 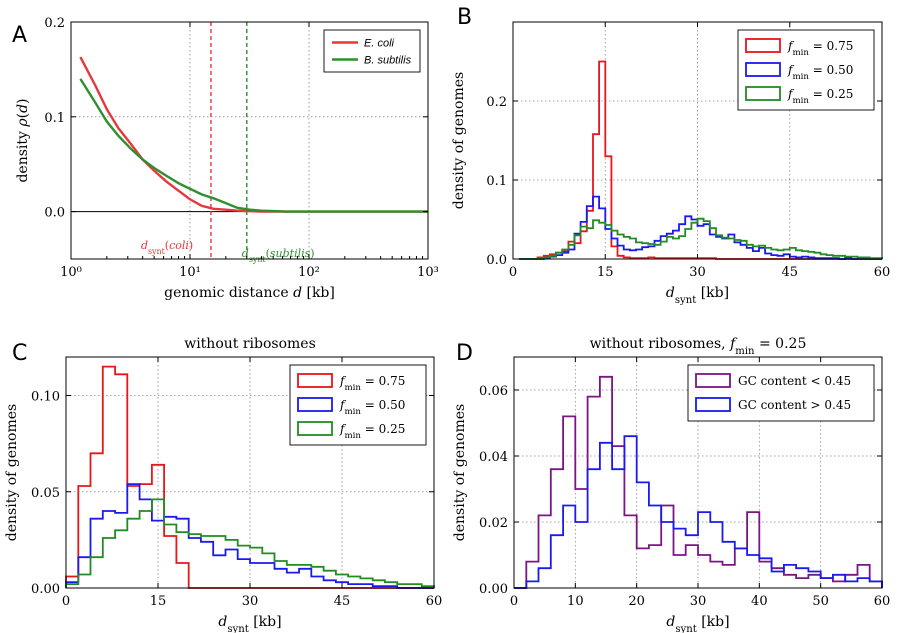 What do you see at coordinates (464, 353) in the screenshot?
I see `panel-letter: D` at bounding box center [464, 353].